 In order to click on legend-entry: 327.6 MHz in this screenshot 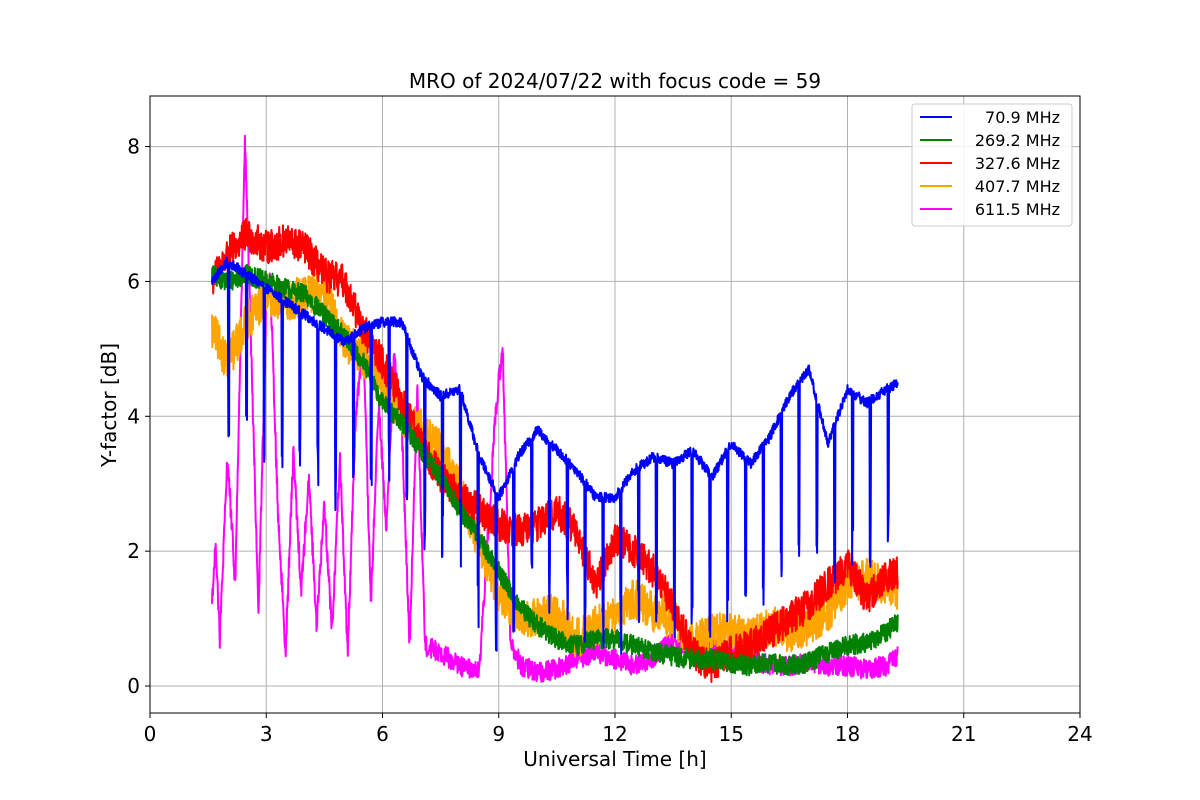, I will do `click(1017, 163)`.